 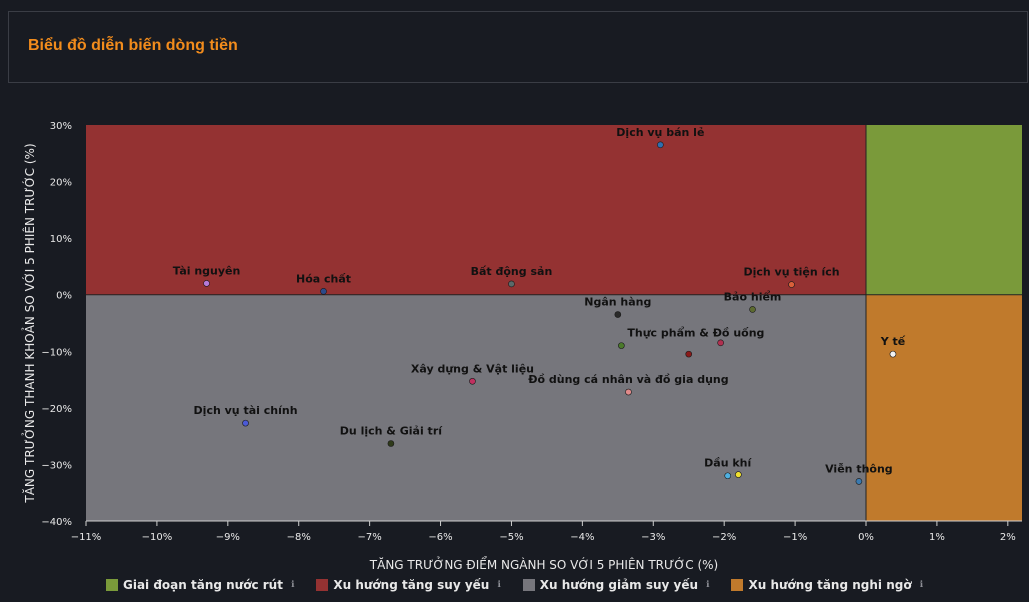 What do you see at coordinates (64, 296) in the screenshot?
I see `y-tick-label: 0%` at bounding box center [64, 296].